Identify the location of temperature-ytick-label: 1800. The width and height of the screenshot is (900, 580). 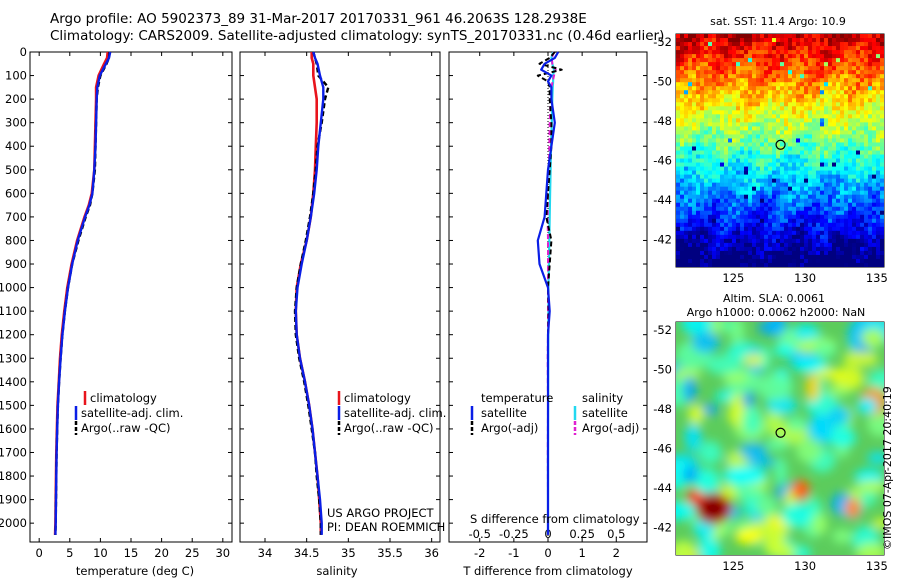
(13, 476).